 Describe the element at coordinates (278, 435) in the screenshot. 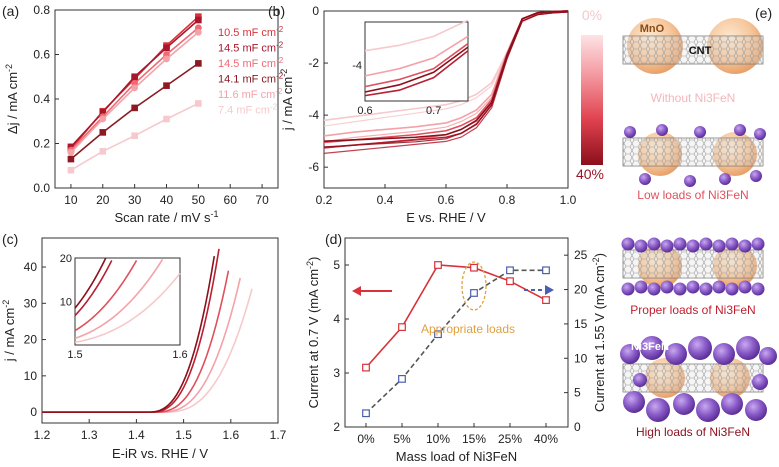

I see `x-tick-label: 1.7` at that location.